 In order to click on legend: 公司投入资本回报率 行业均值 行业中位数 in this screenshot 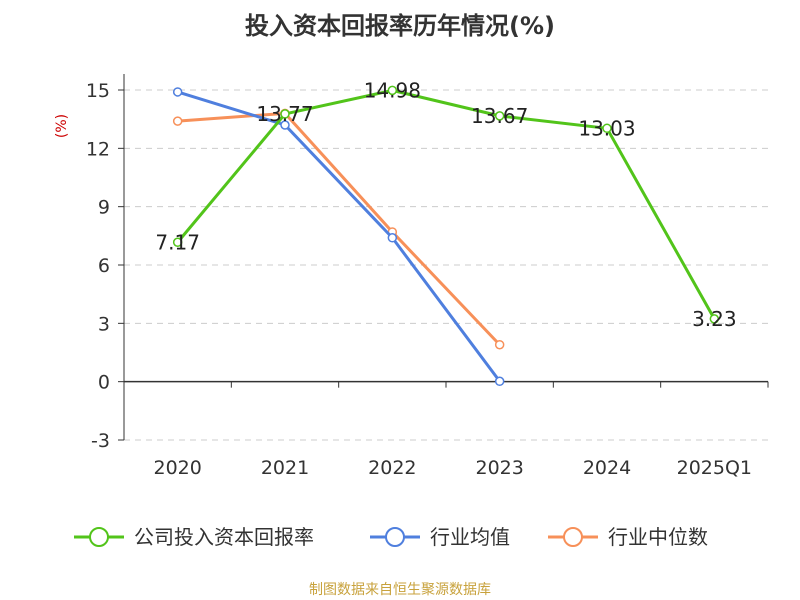, I will do `click(391, 537)`.